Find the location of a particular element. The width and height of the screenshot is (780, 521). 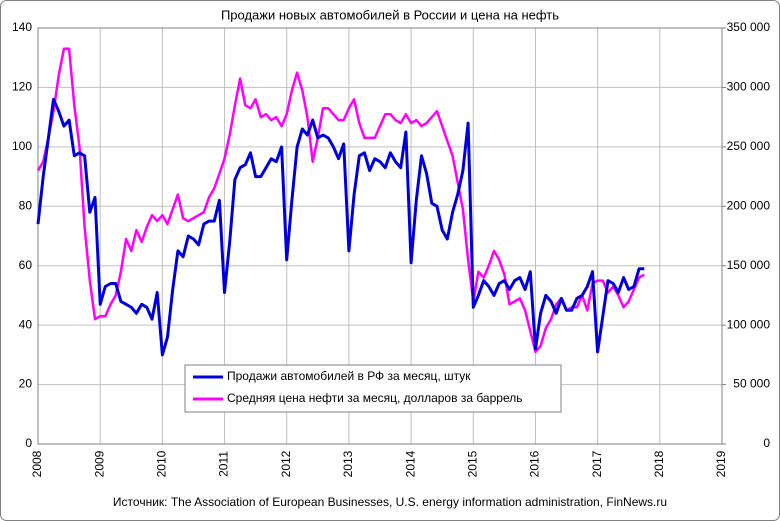

y2-tick-label: 0 is located at coordinates (766, 443).